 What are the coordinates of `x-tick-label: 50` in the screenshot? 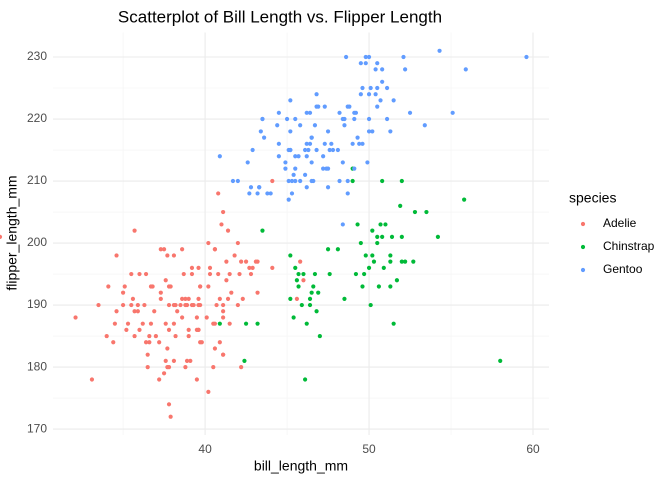 It's located at (369, 449).